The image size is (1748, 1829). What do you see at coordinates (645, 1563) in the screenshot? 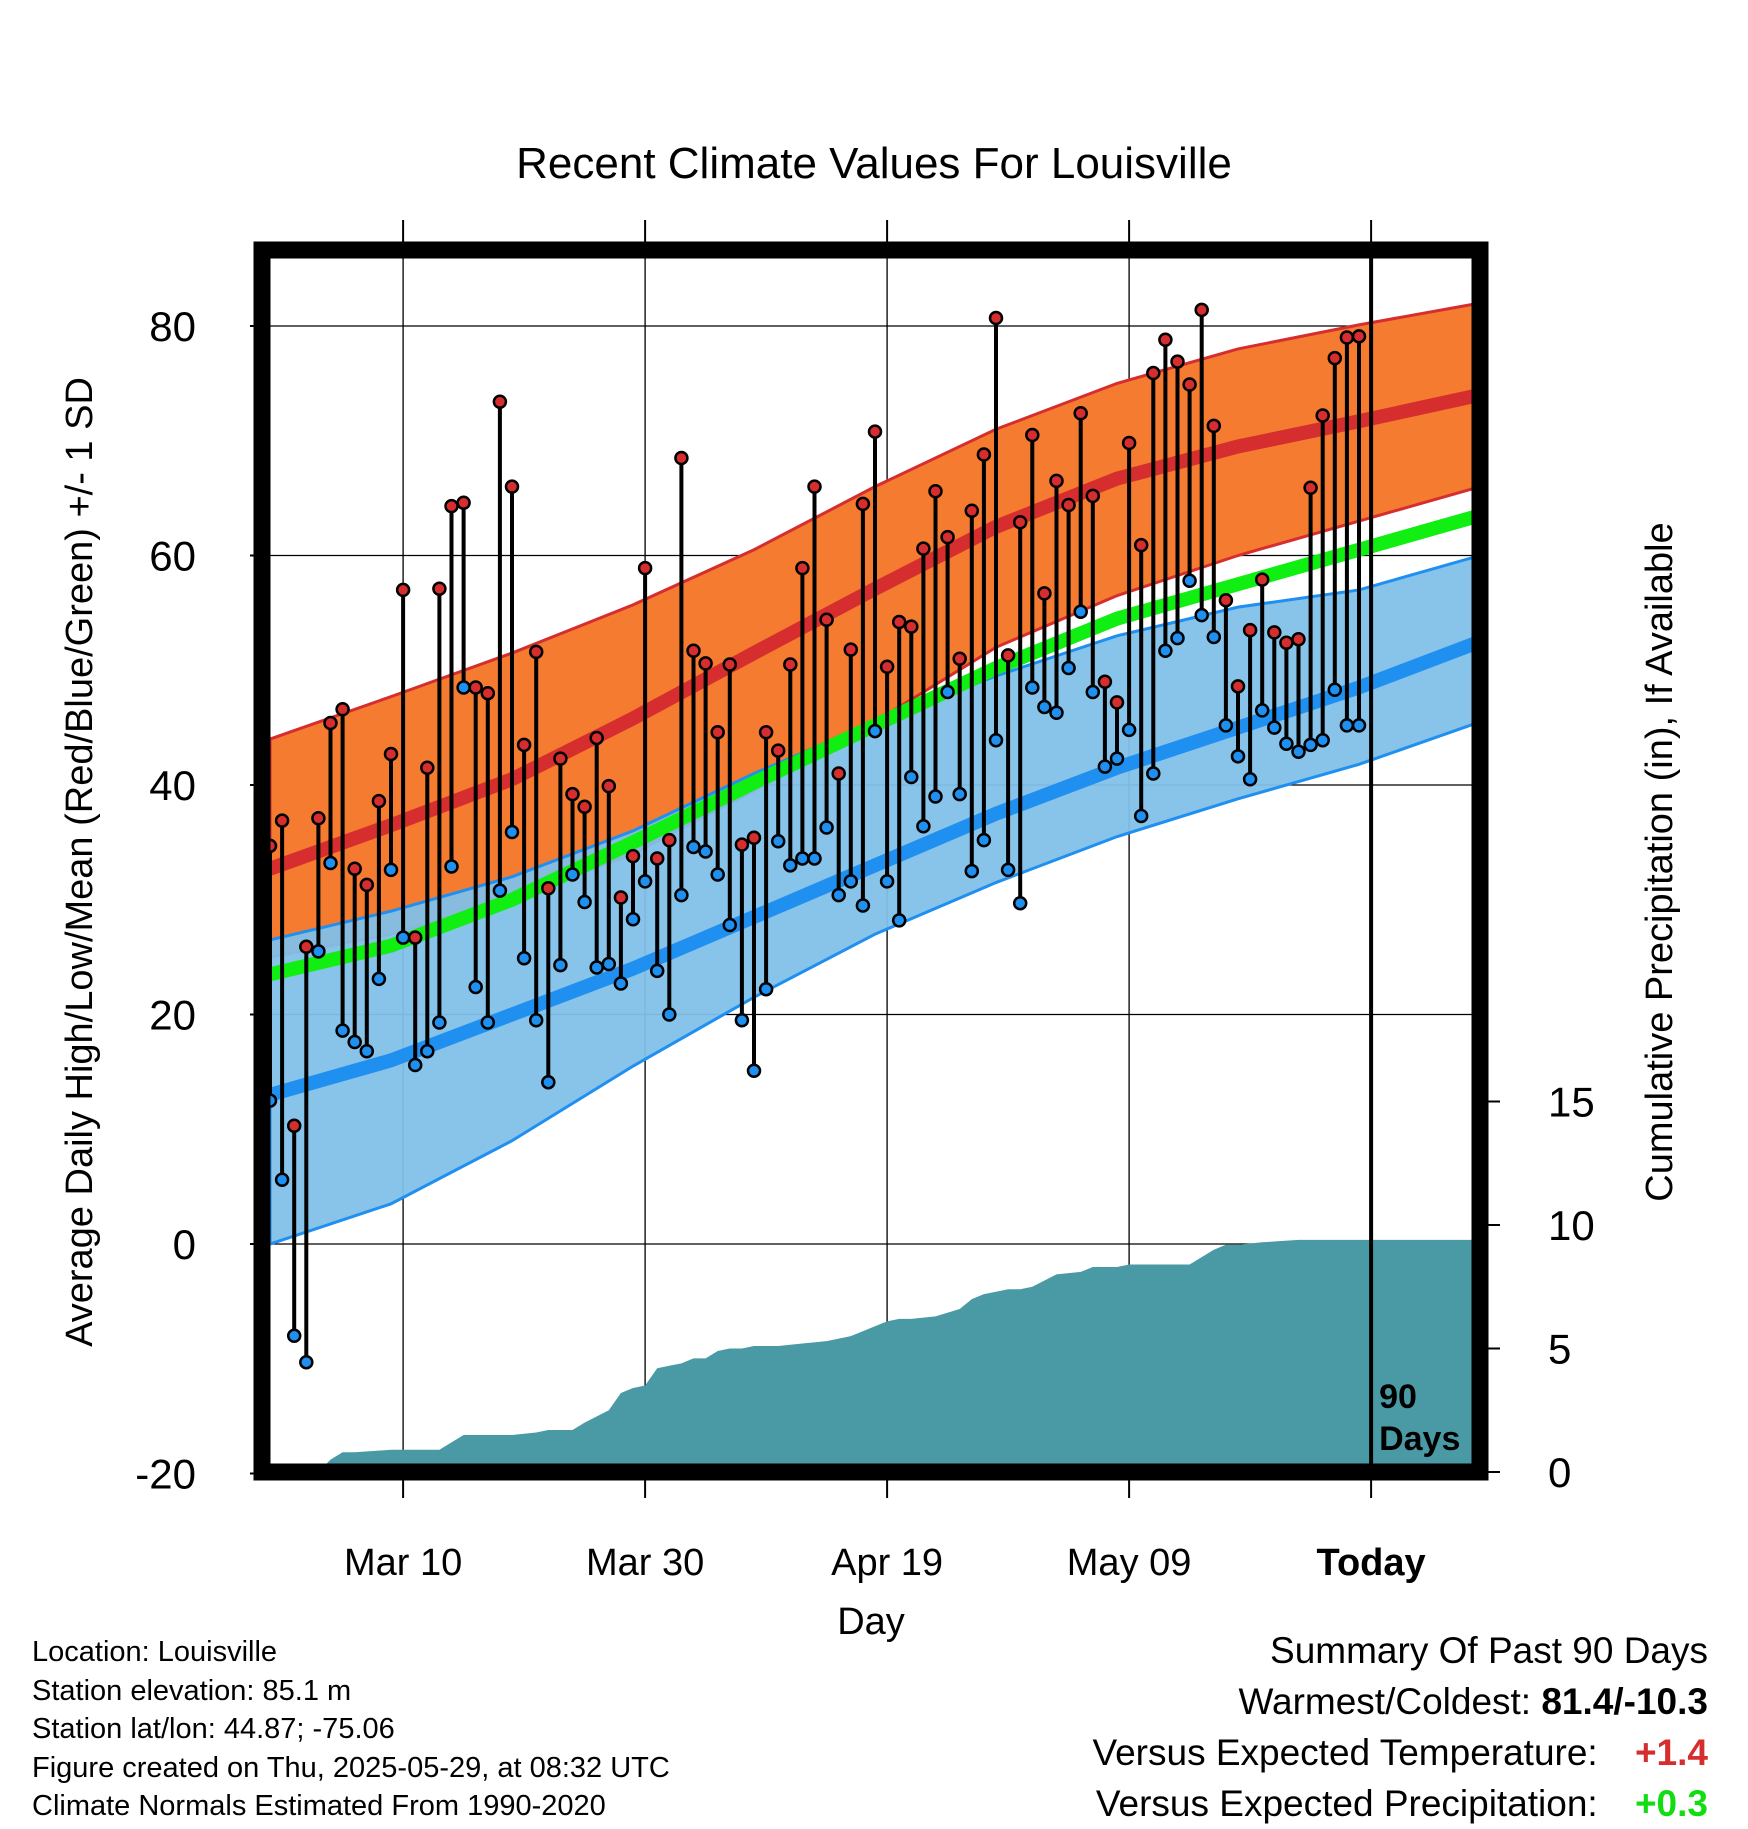
I see `xtick-label-31: Mar 30` at bounding box center [645, 1563].